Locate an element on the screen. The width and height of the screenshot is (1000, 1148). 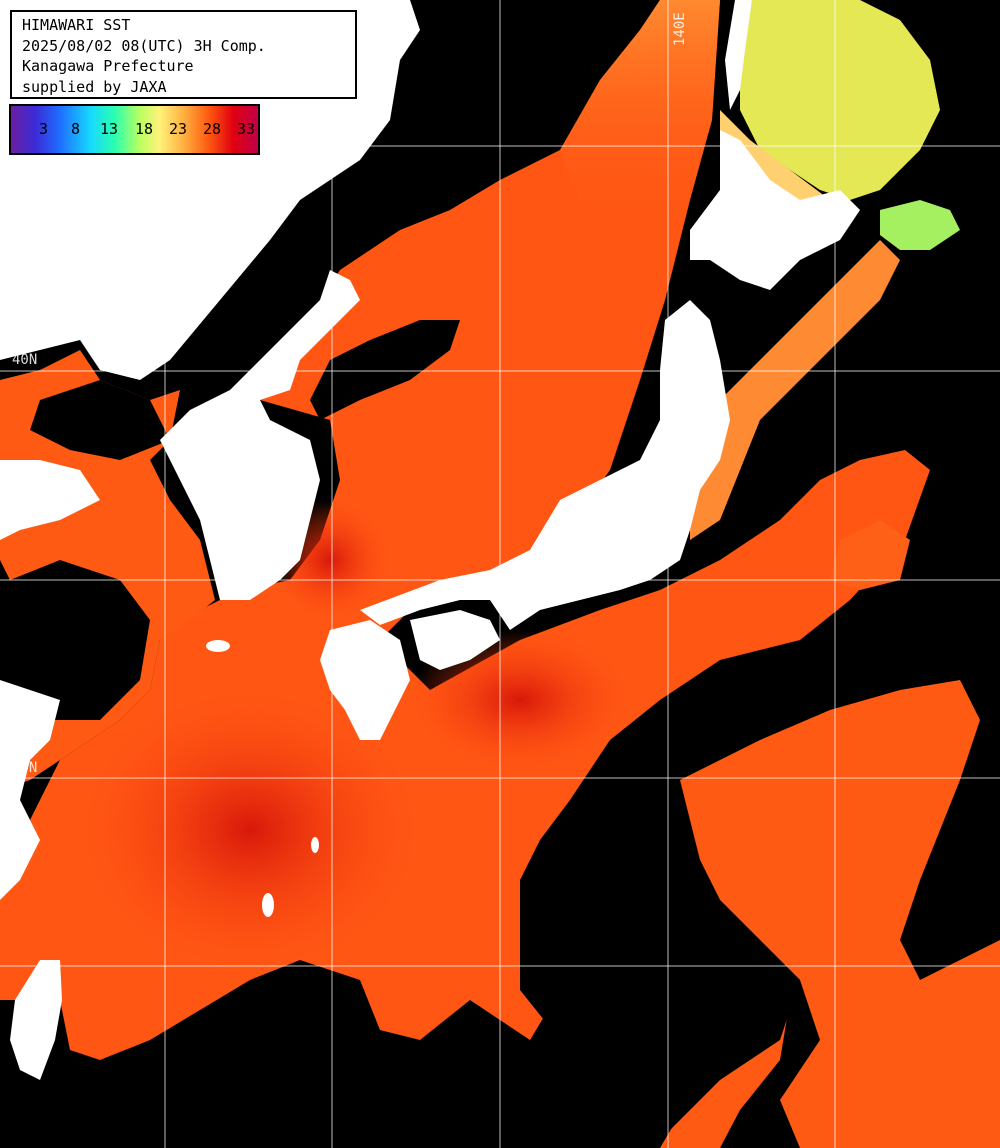
sea-east-band is located at coordinates (870, 555).